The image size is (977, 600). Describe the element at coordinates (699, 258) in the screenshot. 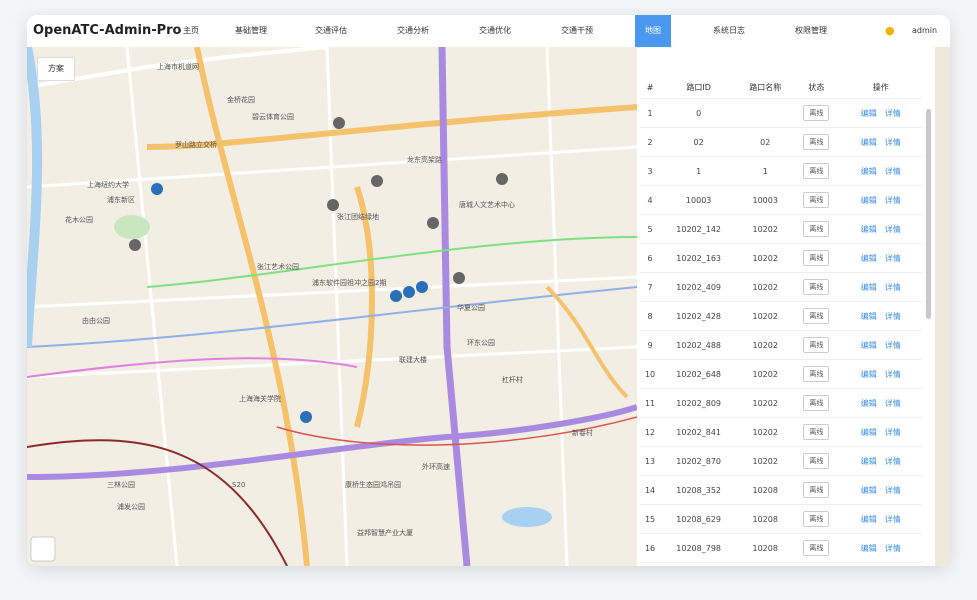

I see `intersection-id: 10202_163` at that location.